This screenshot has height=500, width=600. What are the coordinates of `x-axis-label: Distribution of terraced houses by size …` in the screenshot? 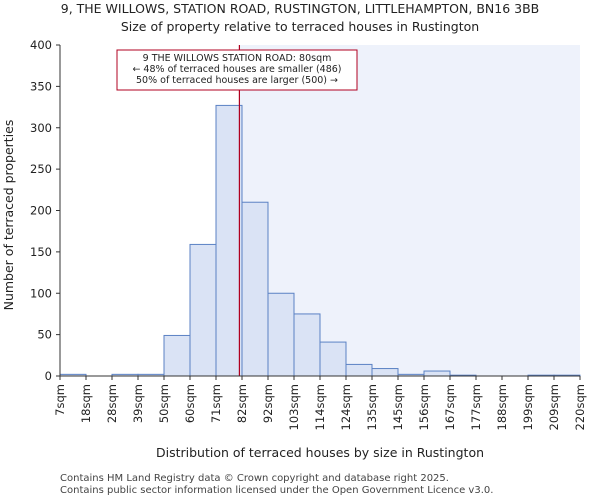 It's located at (320, 452).